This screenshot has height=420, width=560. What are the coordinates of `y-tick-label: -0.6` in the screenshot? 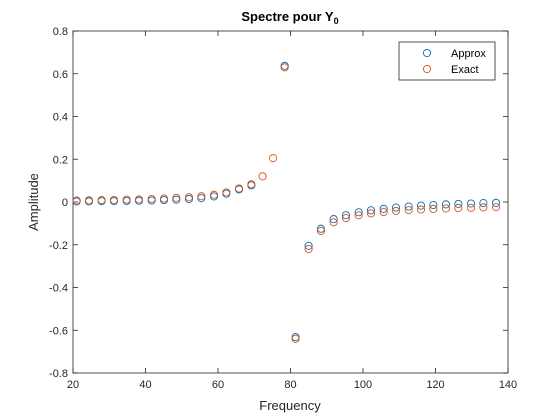 It's located at (58, 331).